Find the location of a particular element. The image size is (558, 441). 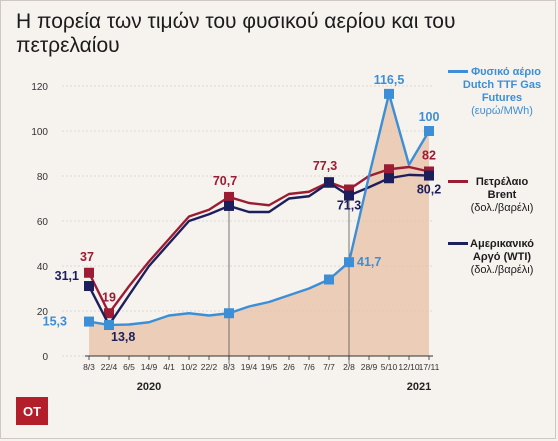

x-tick-label: 17/11 is located at coordinates (429, 367).